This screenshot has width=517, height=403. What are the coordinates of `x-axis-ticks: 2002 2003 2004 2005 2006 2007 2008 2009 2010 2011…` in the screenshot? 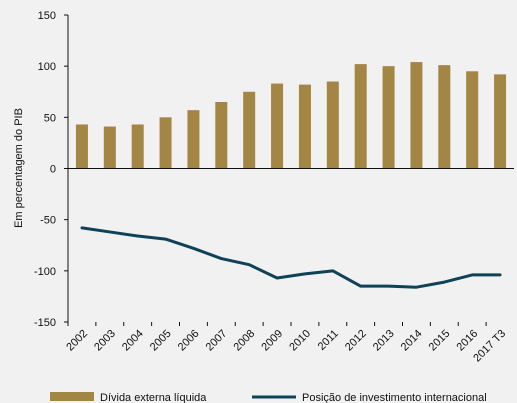 It's located at (286, 343).